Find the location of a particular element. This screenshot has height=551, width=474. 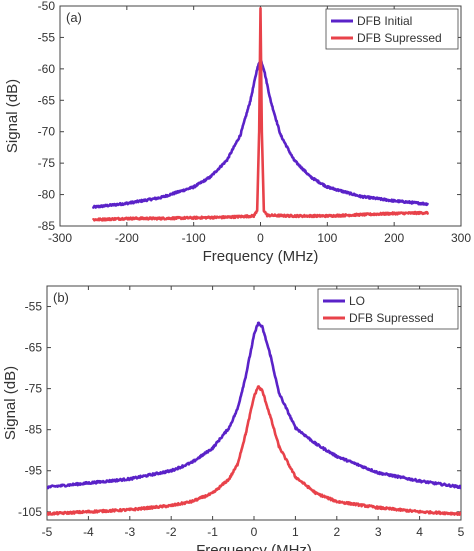

x-tick-label: 5 is located at coordinates (461, 532).